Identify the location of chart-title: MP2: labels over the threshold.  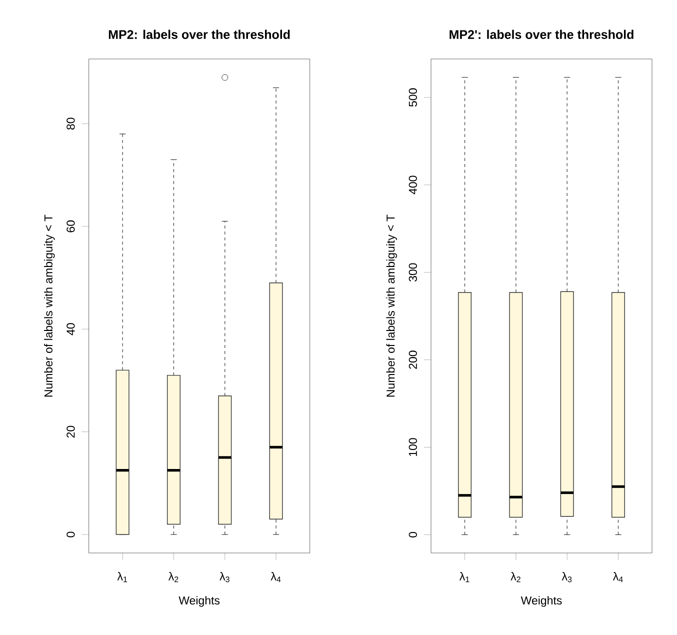
(199, 34).